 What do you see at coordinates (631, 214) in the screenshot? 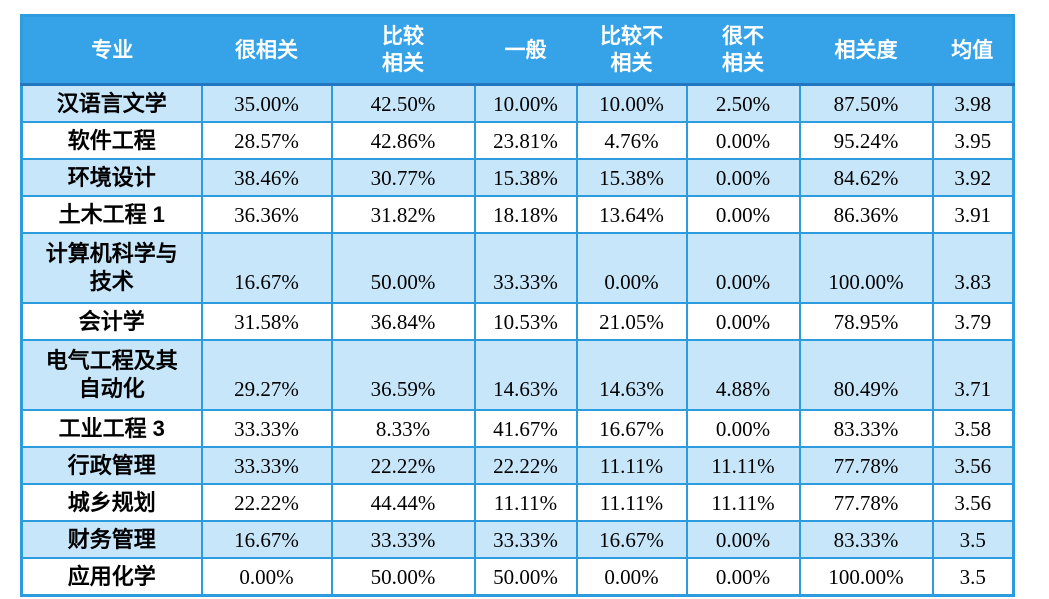
I see `value-cell: 13.64%` at bounding box center [631, 214].